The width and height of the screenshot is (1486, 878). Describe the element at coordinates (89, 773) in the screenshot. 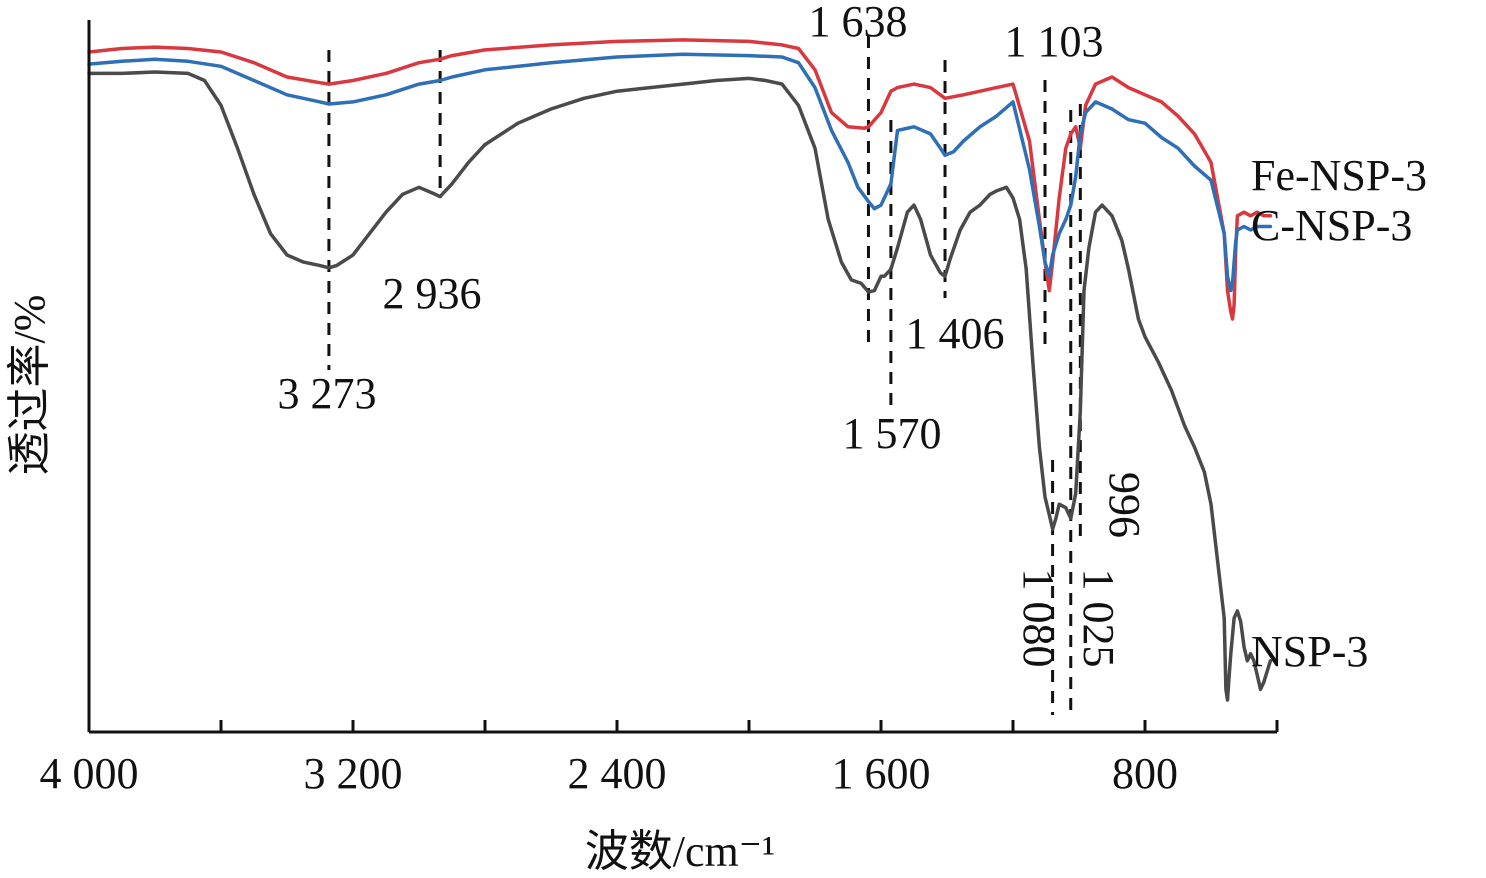

I see `x-tick-label: 4 000` at that location.